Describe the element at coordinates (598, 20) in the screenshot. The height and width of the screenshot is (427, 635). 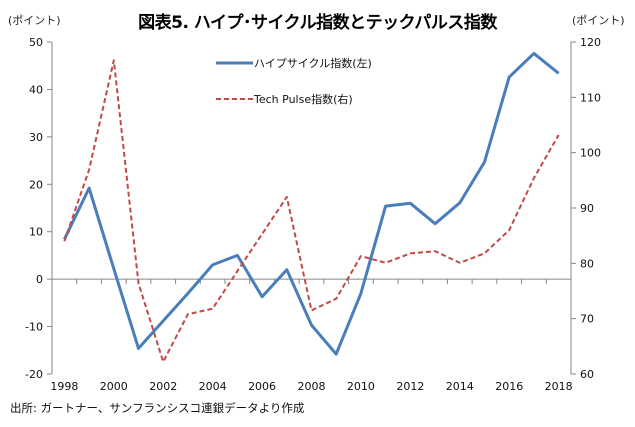
I see `right-axis-unit: (ポイント)` at that location.